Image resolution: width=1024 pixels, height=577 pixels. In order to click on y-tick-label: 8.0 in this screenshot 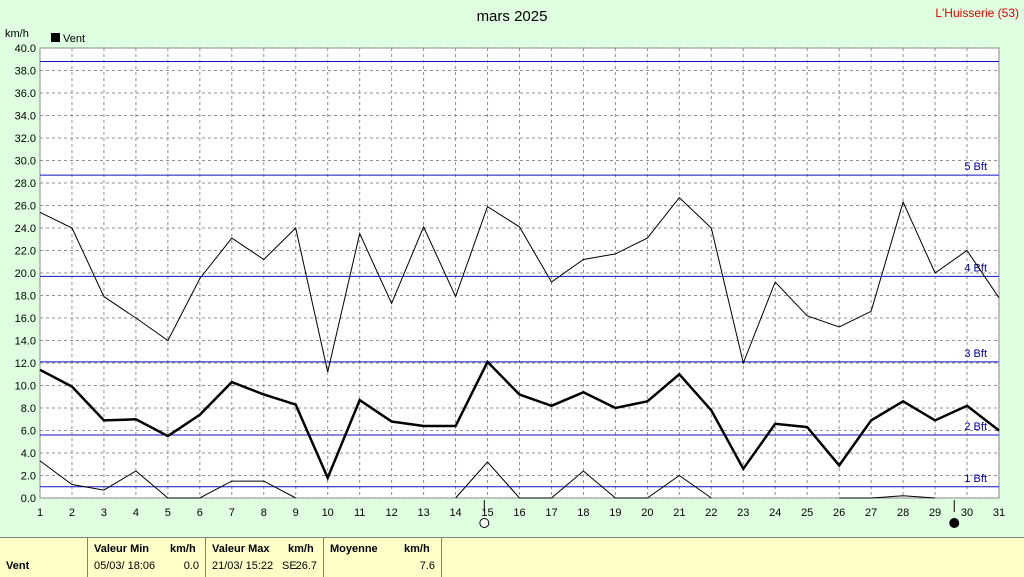, I will do `click(28, 409)`.